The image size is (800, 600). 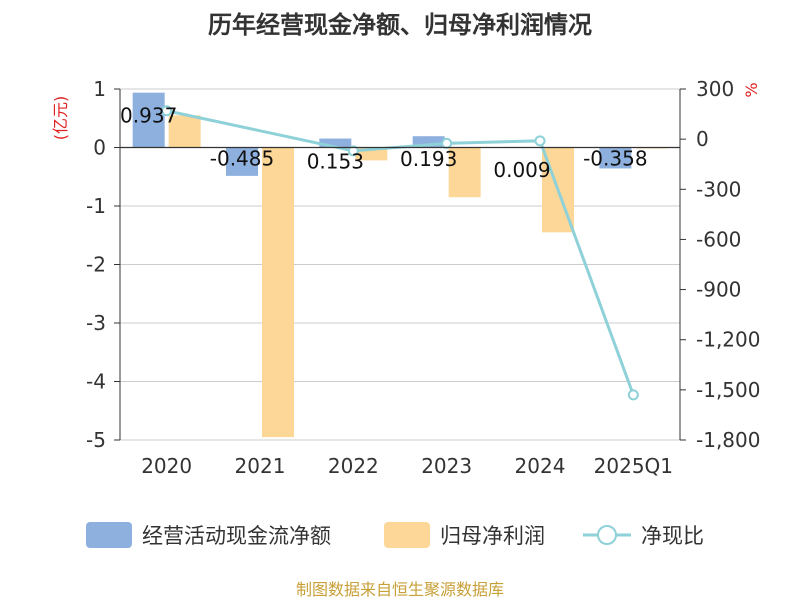 I want to click on legend-label-net-profit: 归母净利润, so click(x=492, y=536).